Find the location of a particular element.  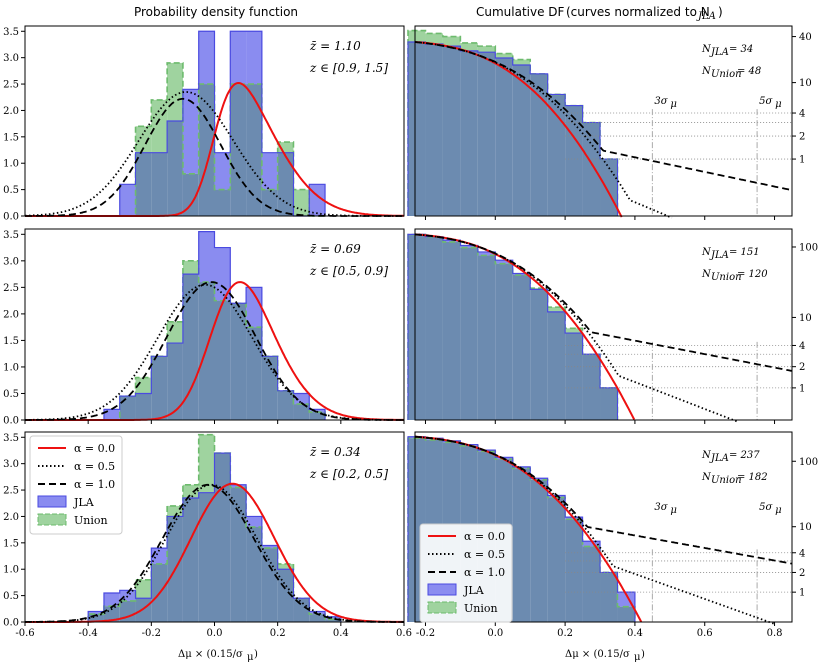

xtick-label: 0.8 is located at coordinates (775, 633).